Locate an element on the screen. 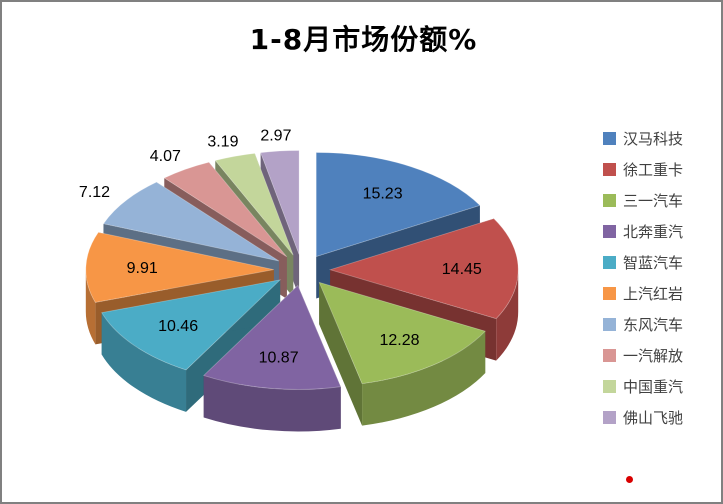 This screenshot has width=723, height=504. data-label: 7.12 is located at coordinates (94, 192).